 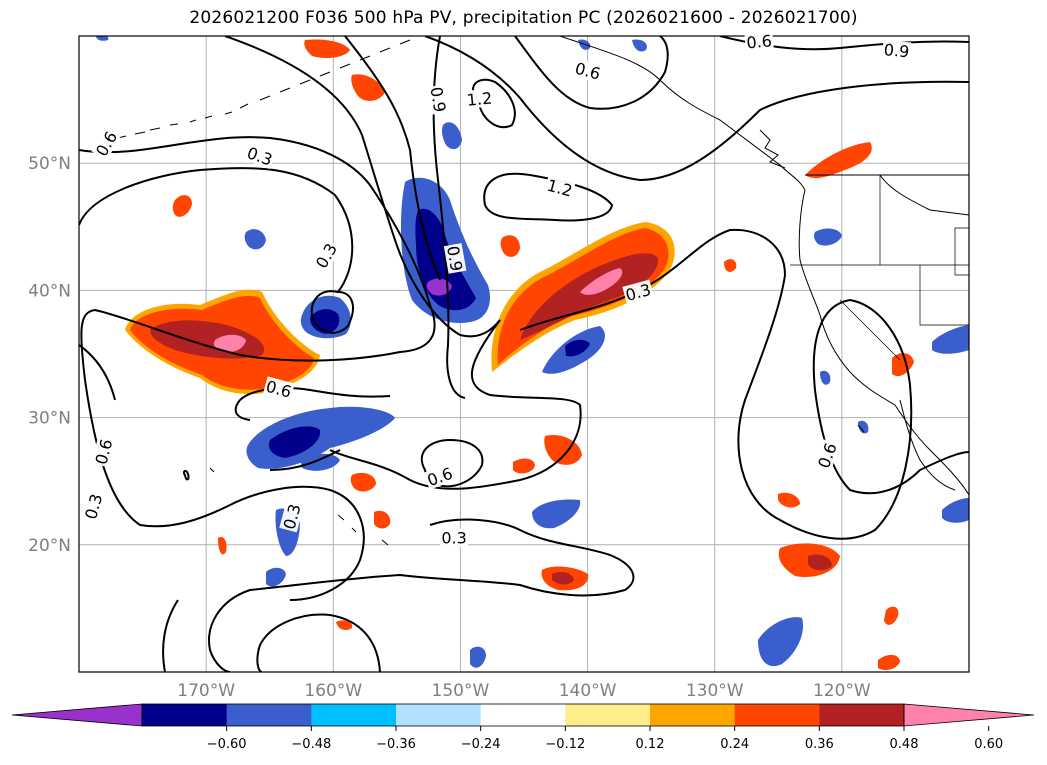 What do you see at coordinates (588, 691) in the screenshot?
I see `longitude-tick-label: 140°W` at bounding box center [588, 691].